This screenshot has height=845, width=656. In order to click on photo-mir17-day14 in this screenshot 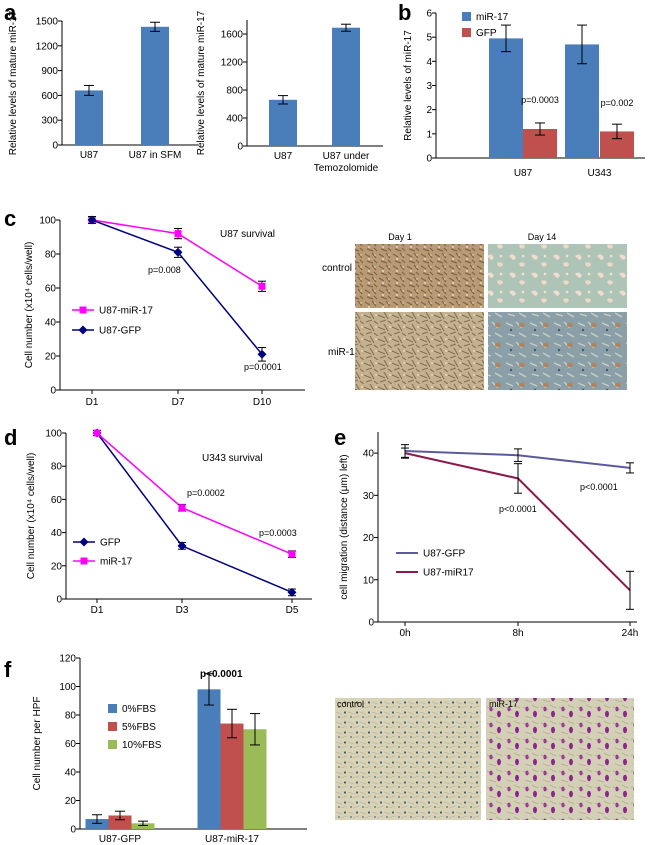, I will do `click(557, 351)`.